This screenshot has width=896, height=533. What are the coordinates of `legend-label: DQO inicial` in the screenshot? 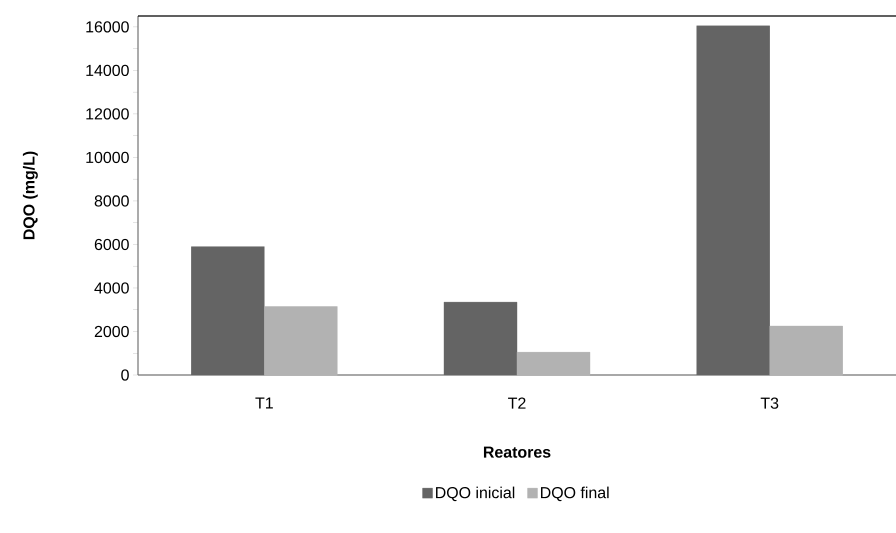 It's located at (475, 494).